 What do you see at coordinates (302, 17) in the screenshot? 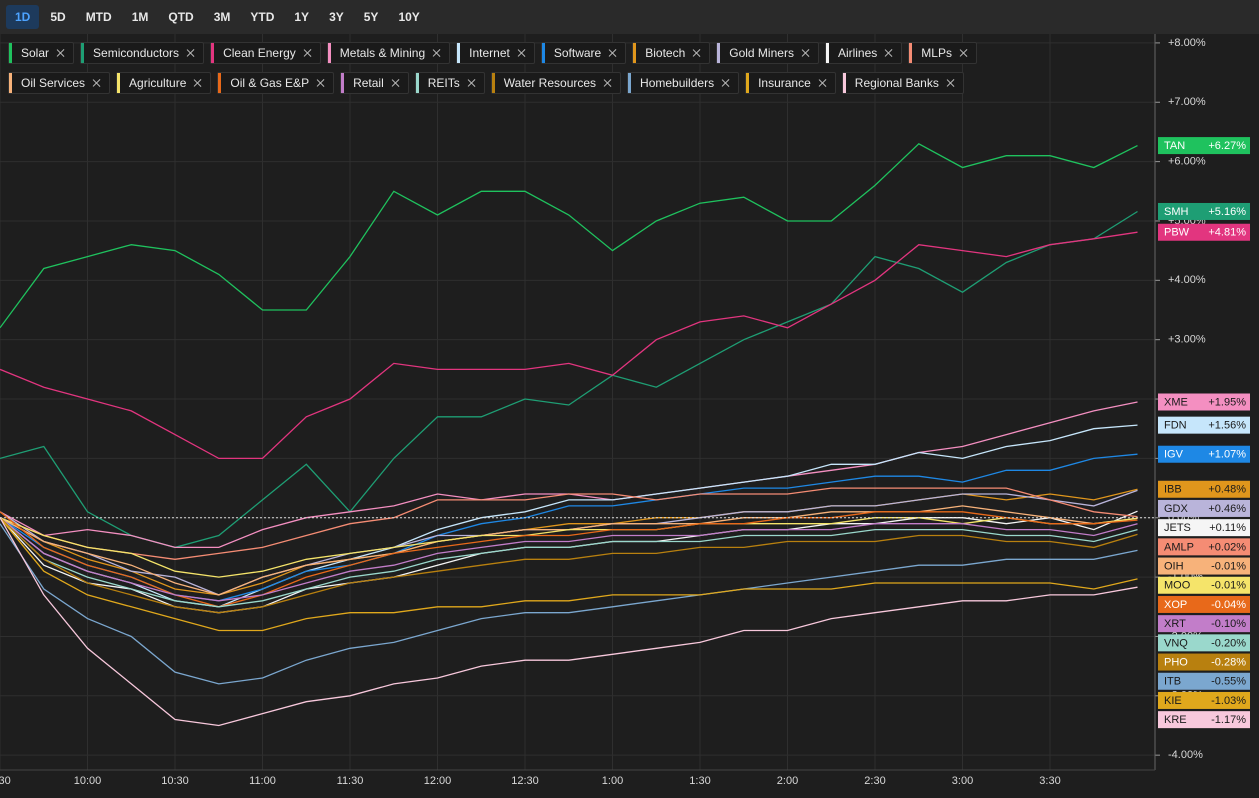
I see `range-button: 1Y` at bounding box center [302, 17].